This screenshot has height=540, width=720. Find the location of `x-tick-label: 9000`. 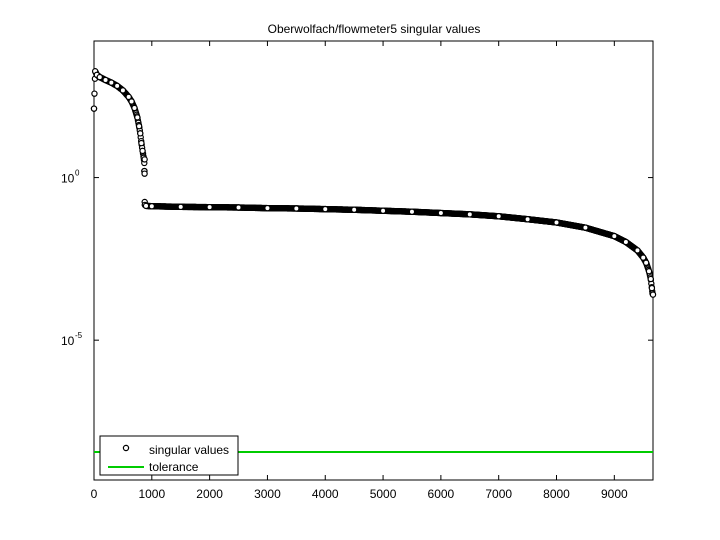

x-tick-label: 9000 is located at coordinates (614, 494).